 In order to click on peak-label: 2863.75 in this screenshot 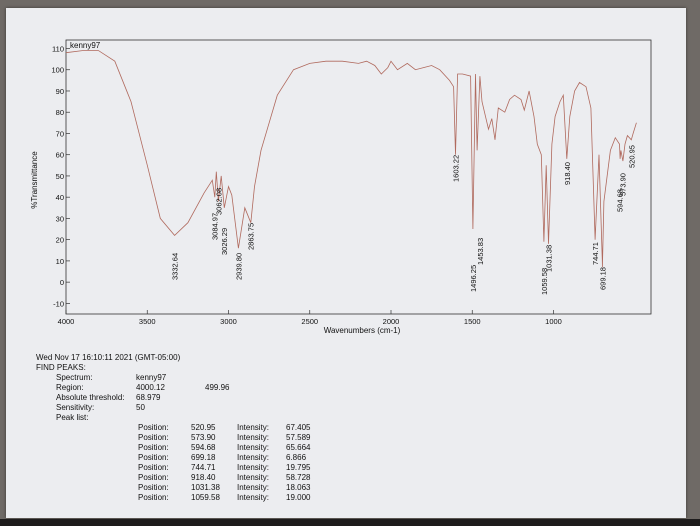, I will do `click(251, 236)`.